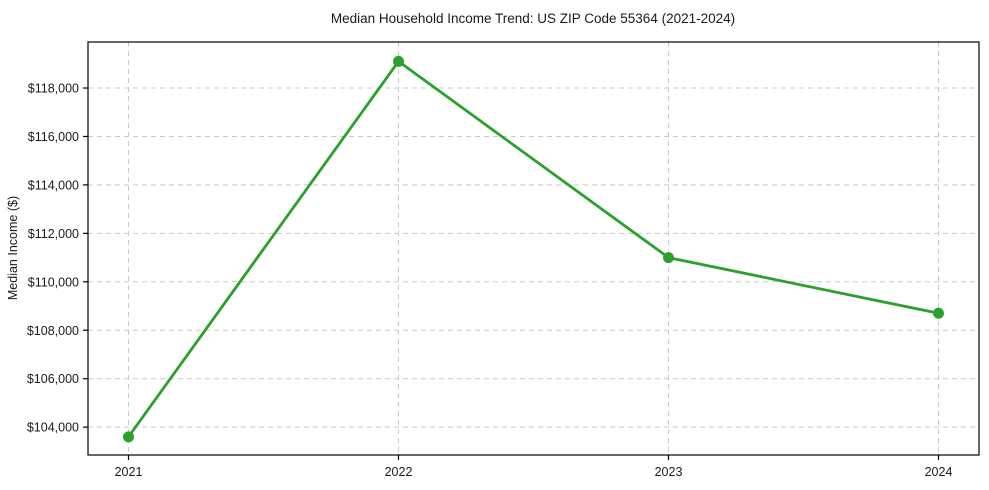 The image size is (989, 490). What do you see at coordinates (53, 282) in the screenshot?
I see `y-tick-label: $110,000` at bounding box center [53, 282].